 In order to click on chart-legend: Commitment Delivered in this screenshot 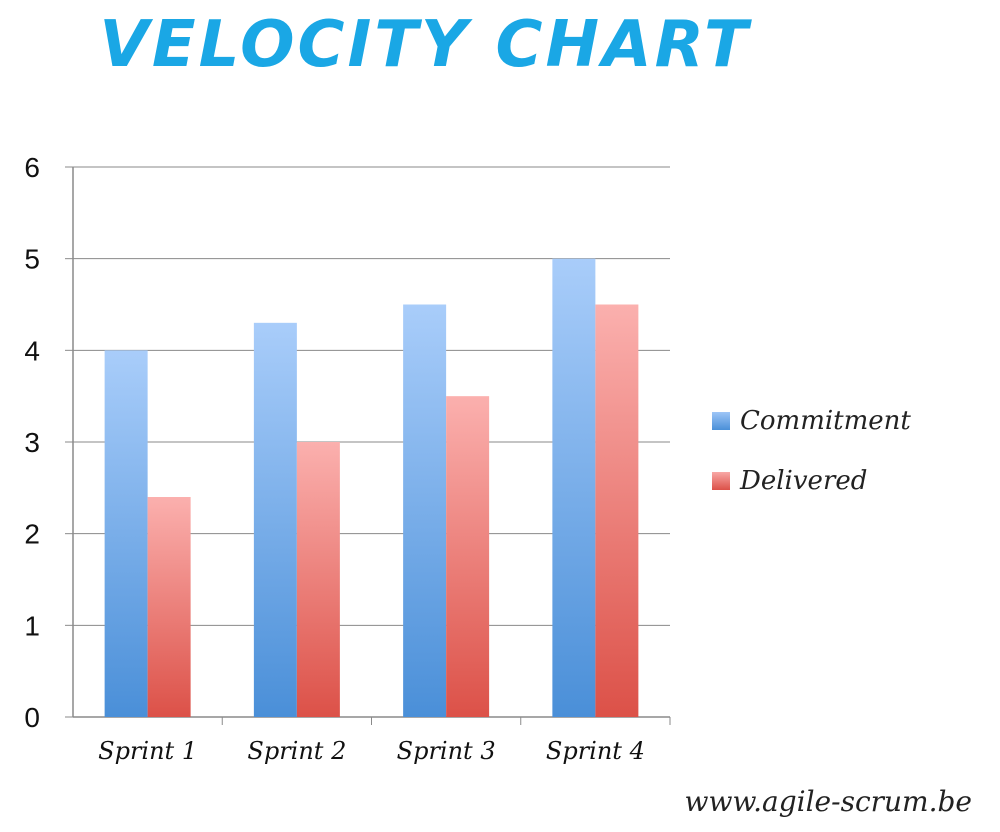, I will do `click(811, 464)`.